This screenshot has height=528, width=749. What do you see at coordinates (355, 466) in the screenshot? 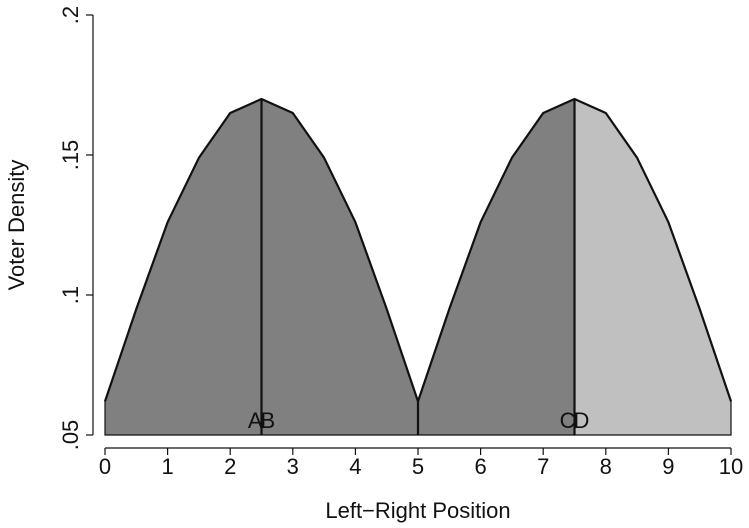
I see `x-tick-label: 4` at bounding box center [355, 466].